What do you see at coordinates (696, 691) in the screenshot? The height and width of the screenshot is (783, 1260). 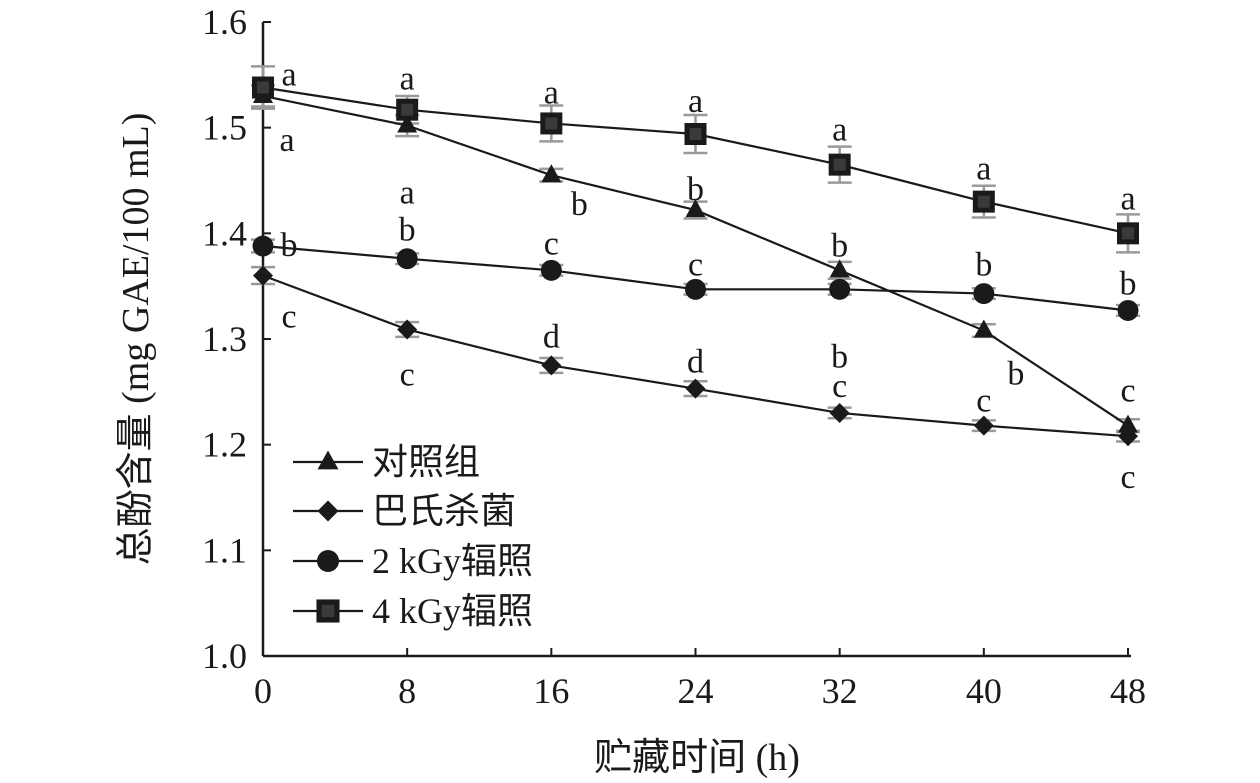 I see `x-tick-label: 24` at bounding box center [696, 691].